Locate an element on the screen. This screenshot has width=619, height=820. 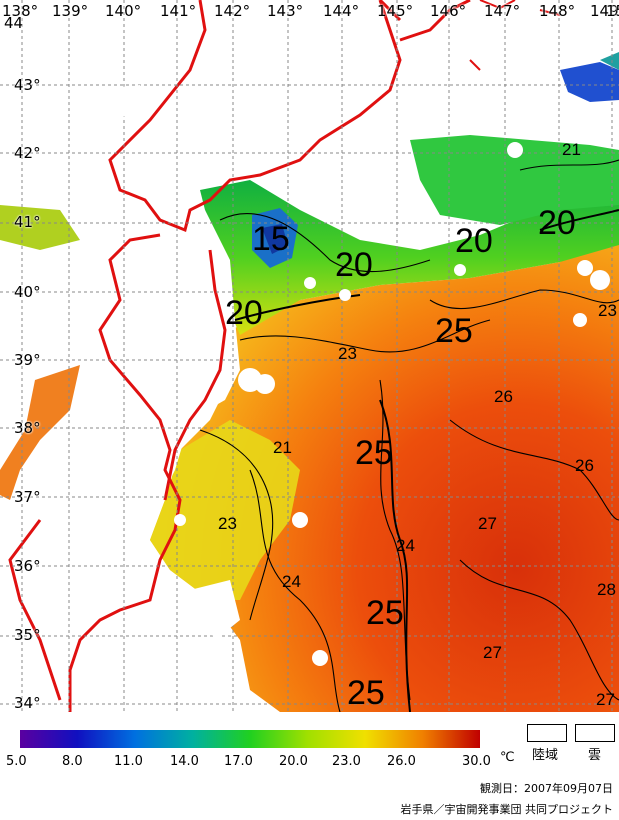
transition-band is located at coordinates (225, 510).